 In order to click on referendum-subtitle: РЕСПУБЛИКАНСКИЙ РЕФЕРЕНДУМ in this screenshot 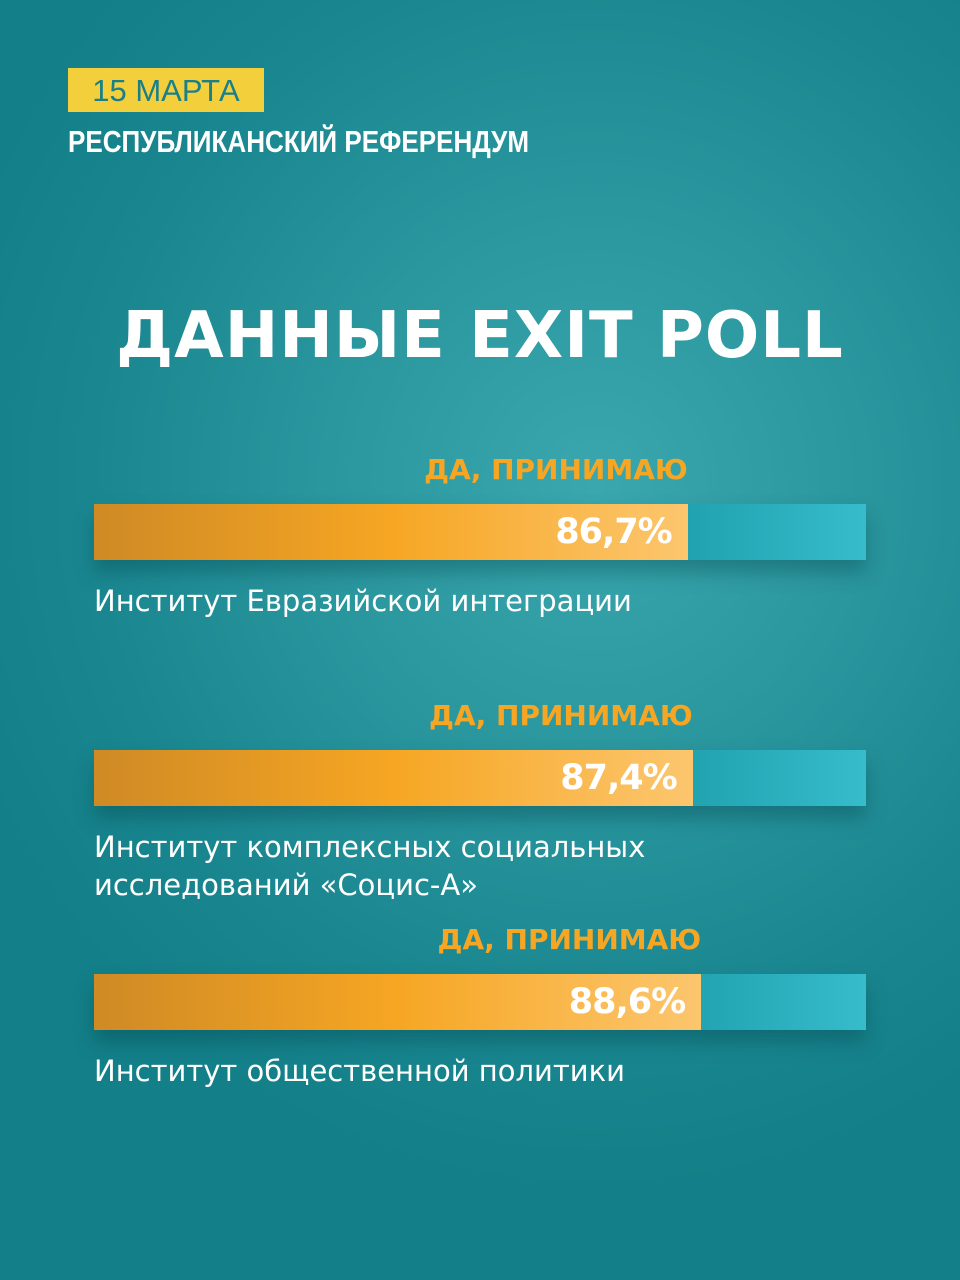, I will do `click(299, 141)`.